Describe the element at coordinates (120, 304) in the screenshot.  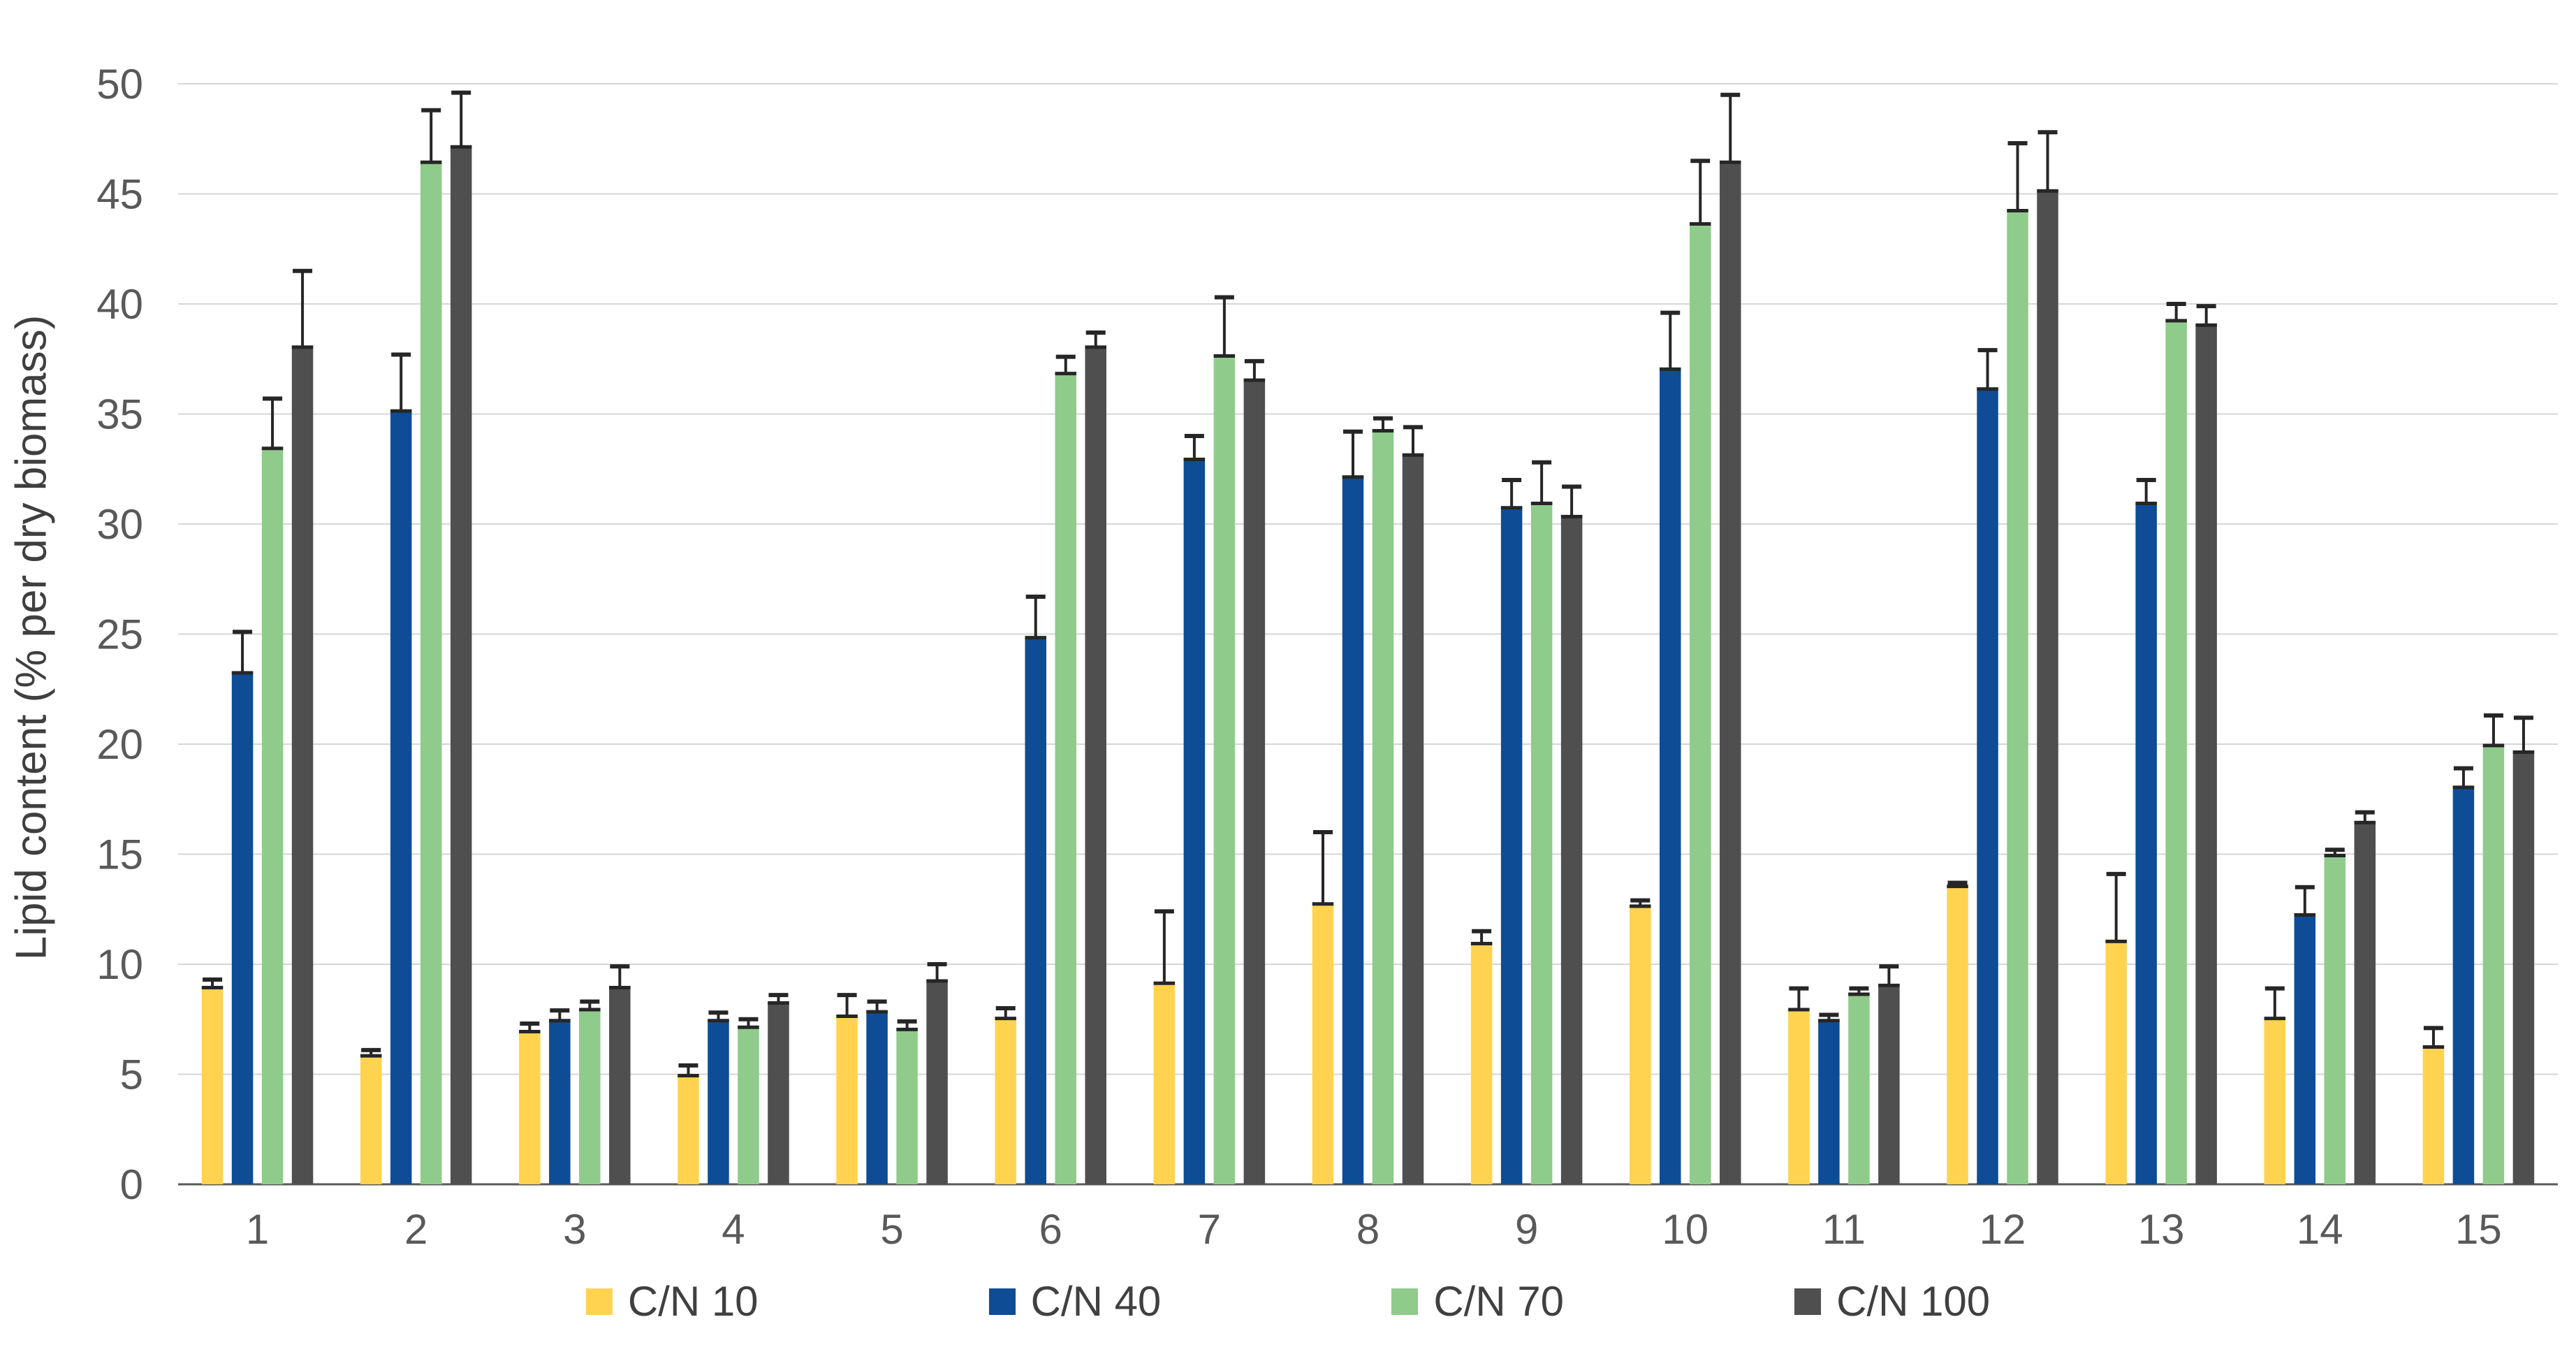
I see `y-tick-label: 40` at that location.